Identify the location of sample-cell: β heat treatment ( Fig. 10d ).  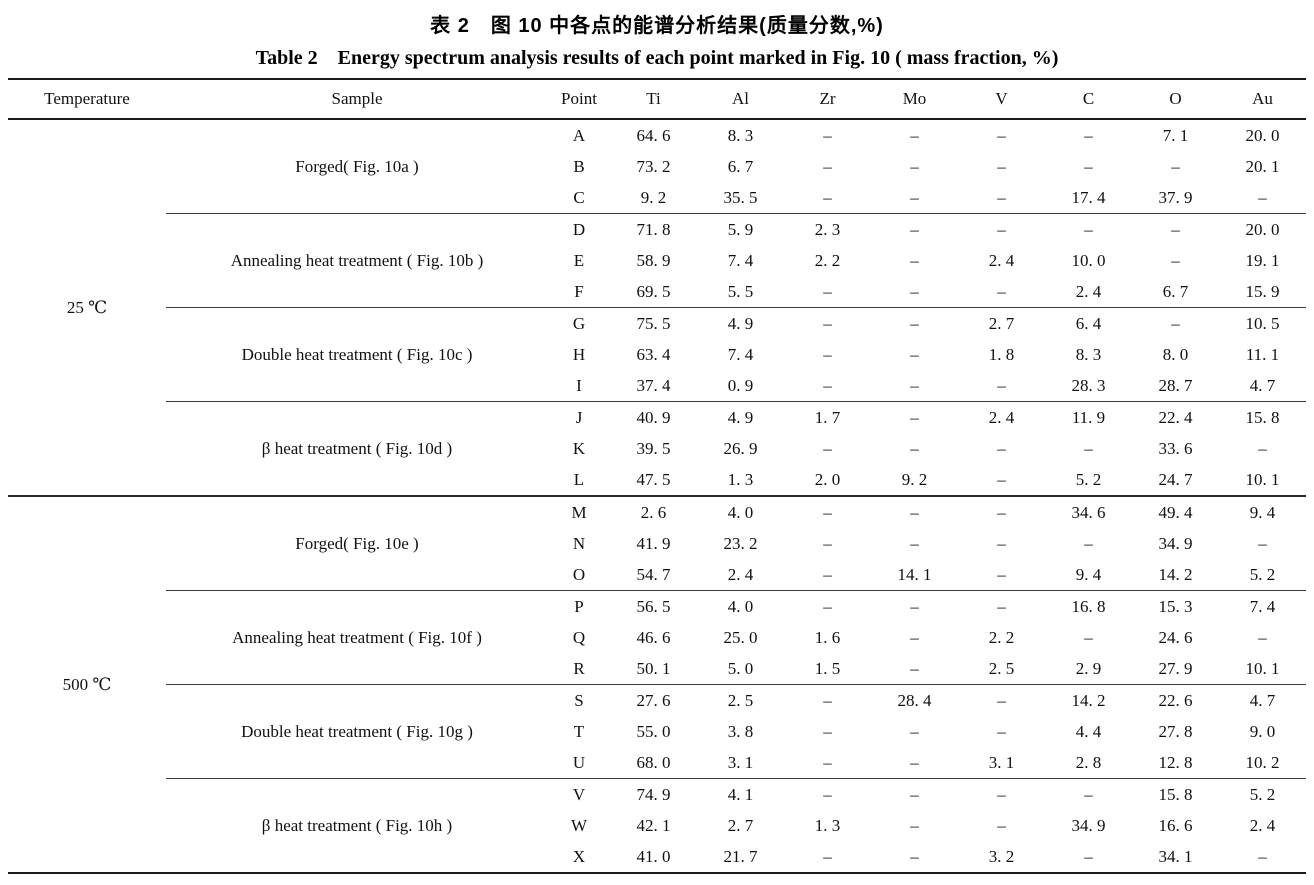
(357, 448).